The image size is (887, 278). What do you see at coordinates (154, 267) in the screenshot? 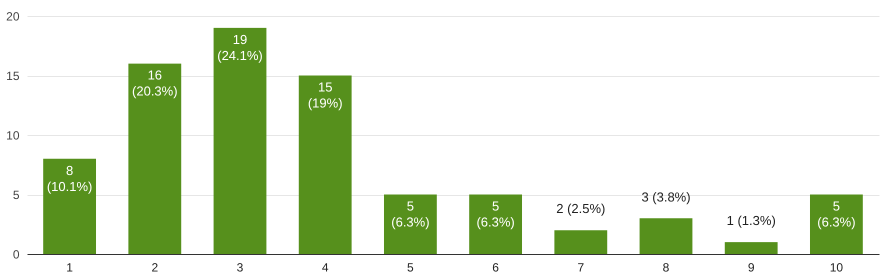
I see `x-tick-label: 2` at bounding box center [154, 267].